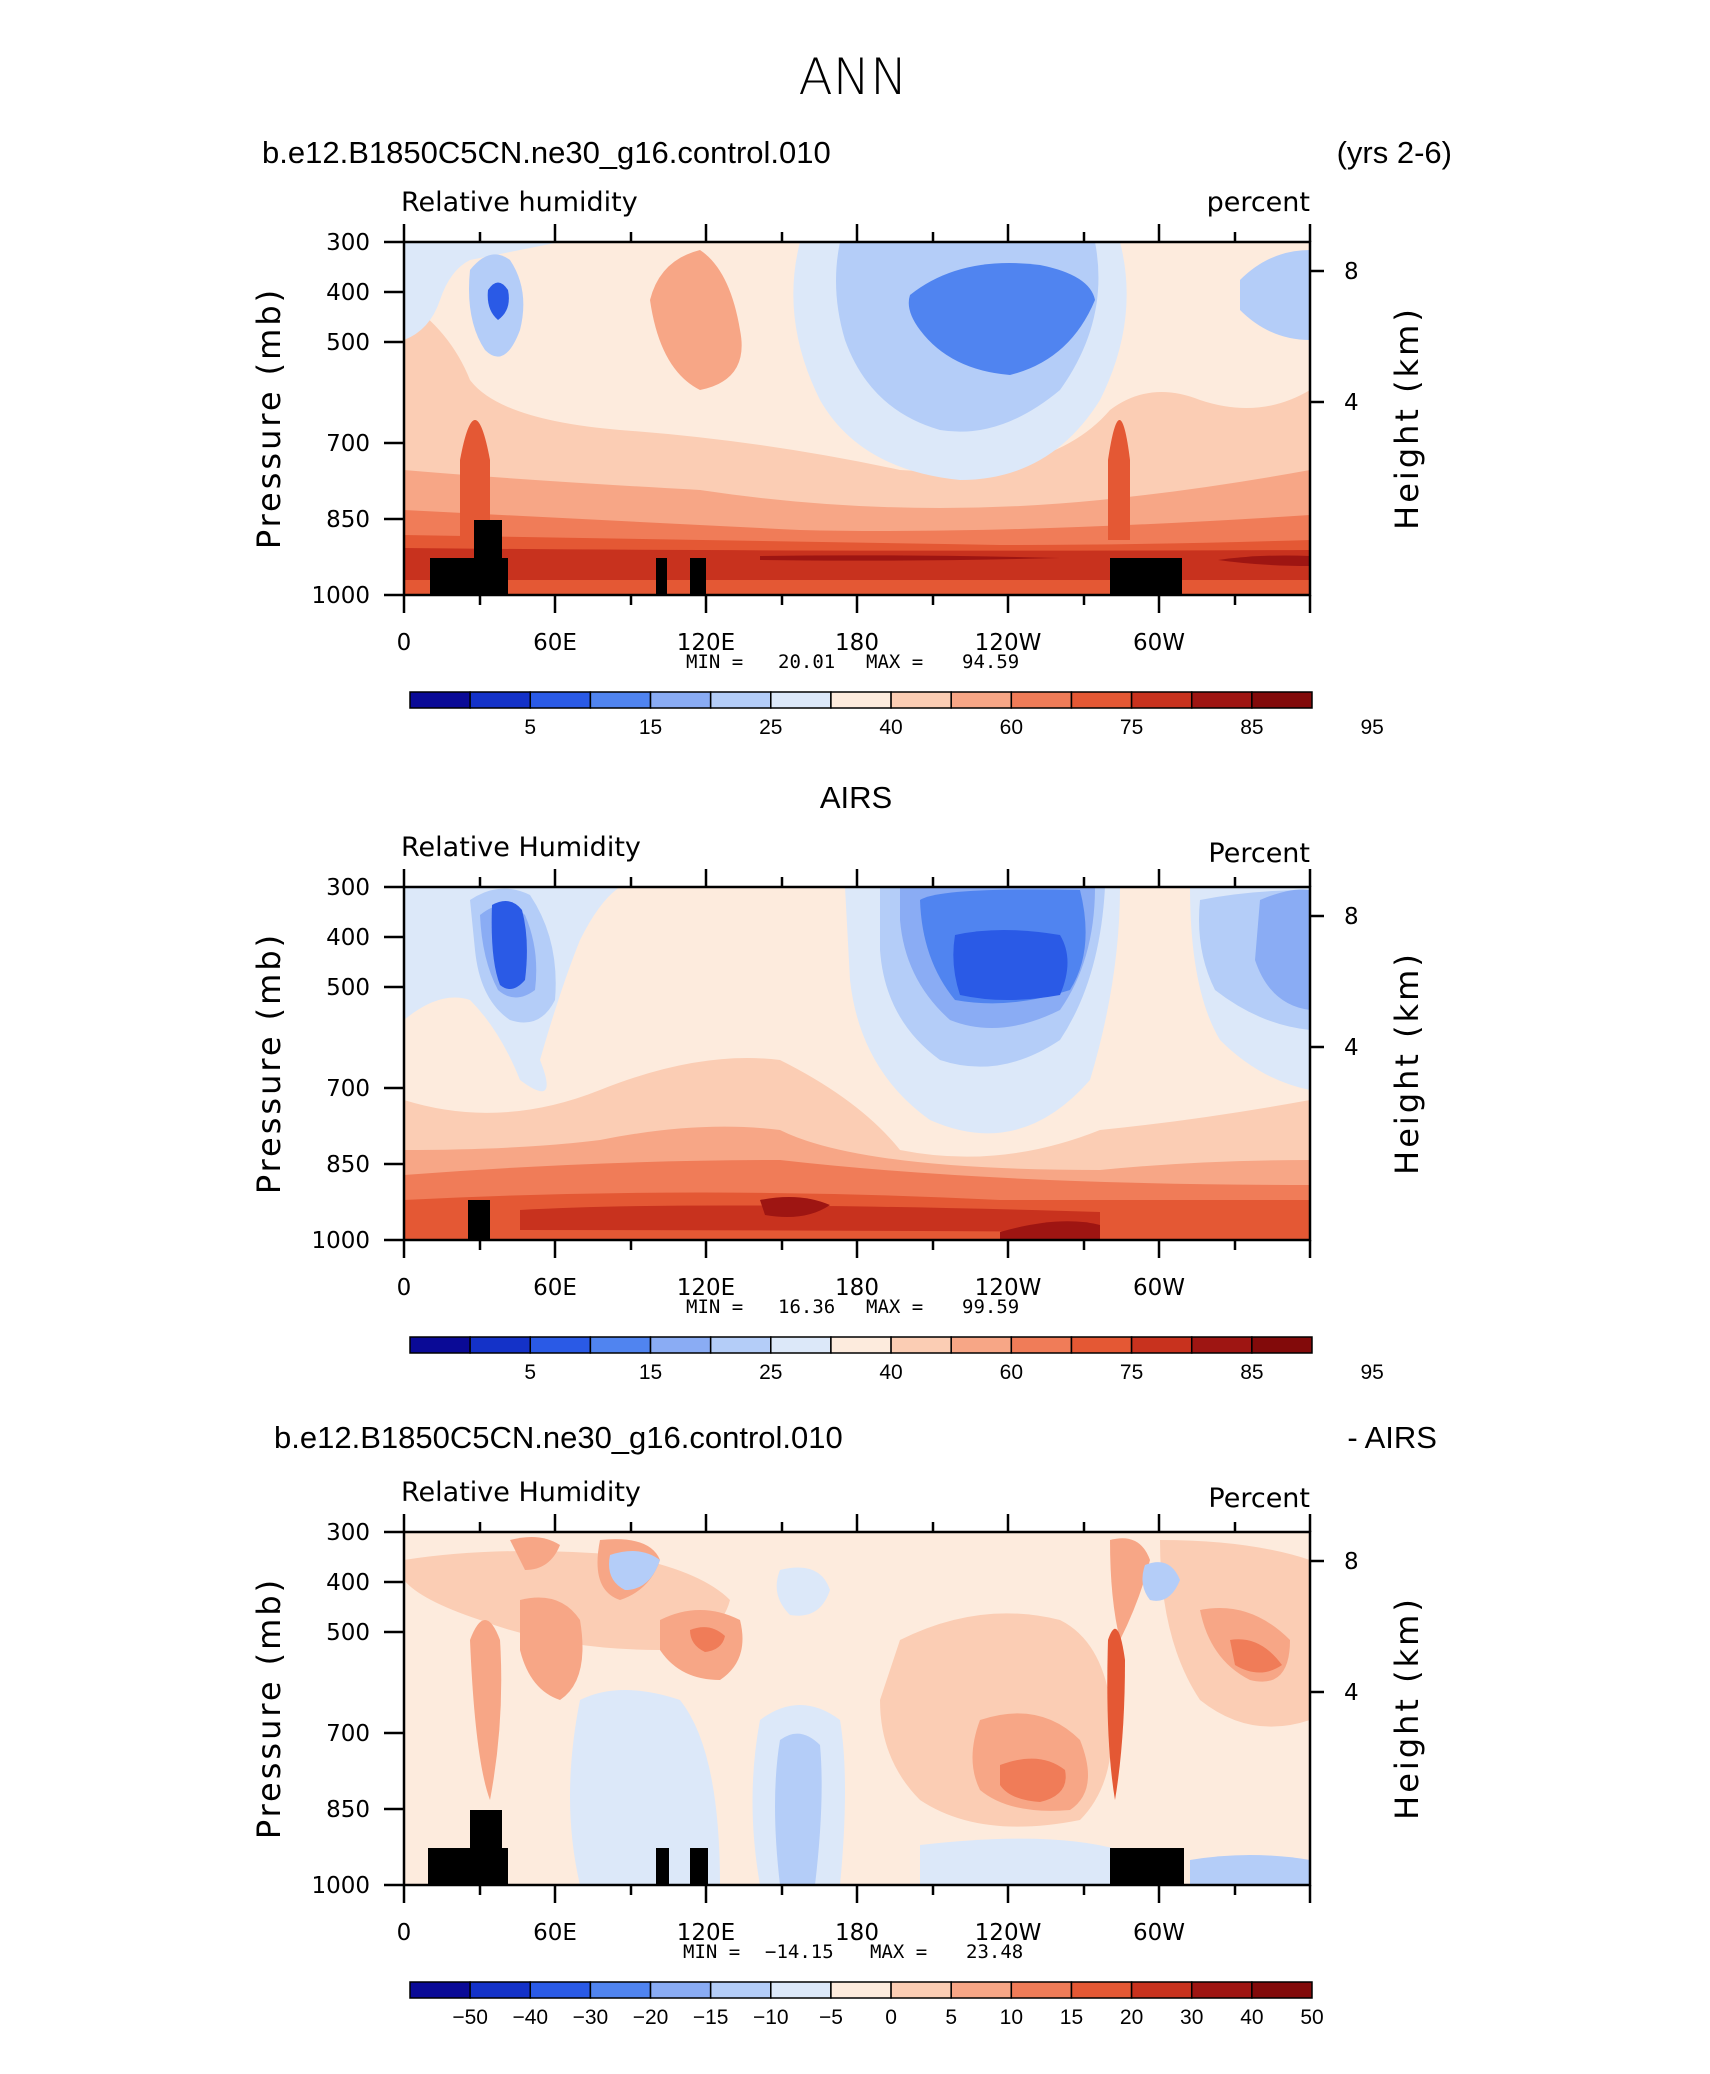  Describe the element at coordinates (852, 77) in the screenshot. I see `main-title: ANN` at that location.